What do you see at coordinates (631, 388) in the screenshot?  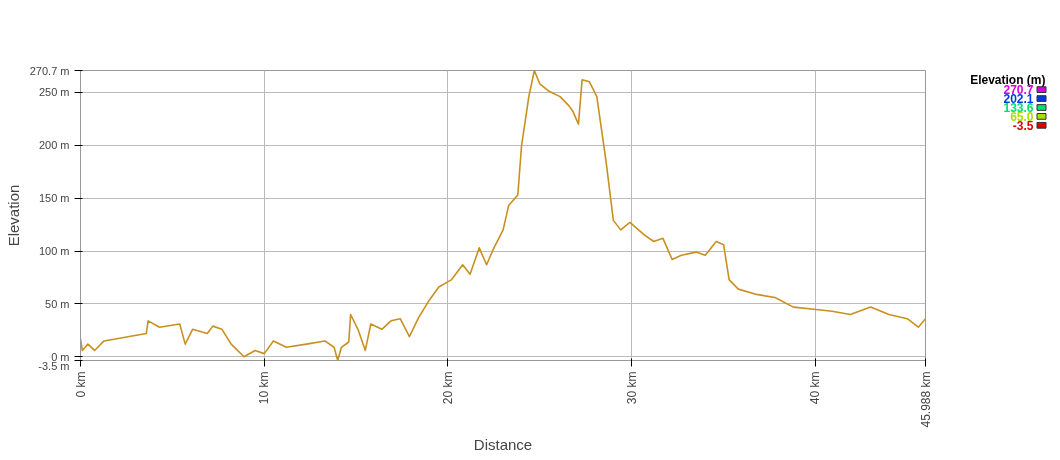 I see `x-tick-label: 30 km` at bounding box center [631, 388].